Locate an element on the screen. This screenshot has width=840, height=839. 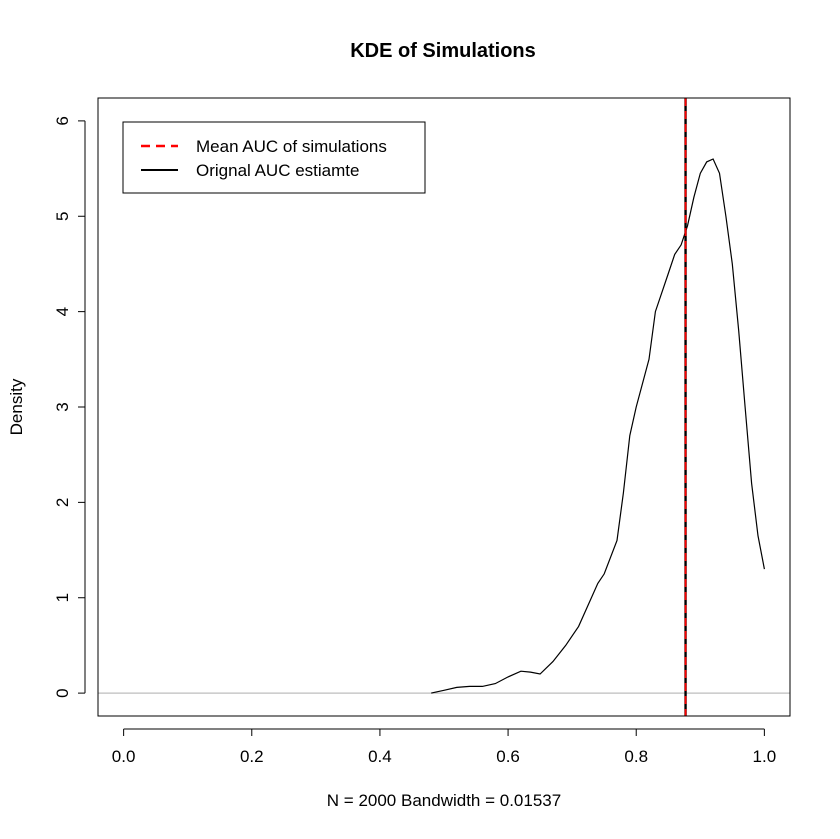
x-tick-label: 0.8 is located at coordinates (636, 756).